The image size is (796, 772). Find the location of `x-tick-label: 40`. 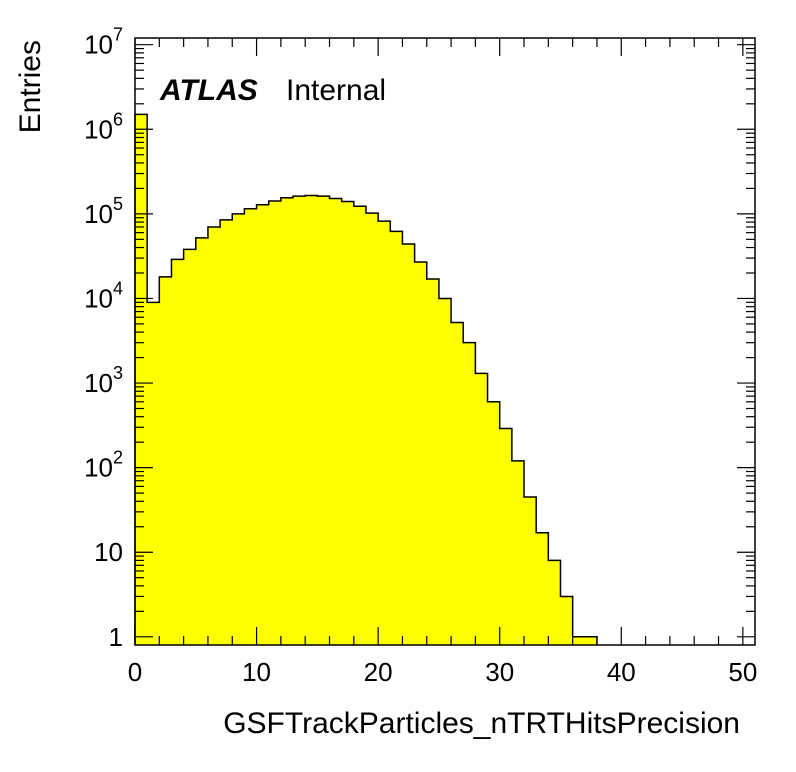

x-tick-label: 40 is located at coordinates (621, 672).